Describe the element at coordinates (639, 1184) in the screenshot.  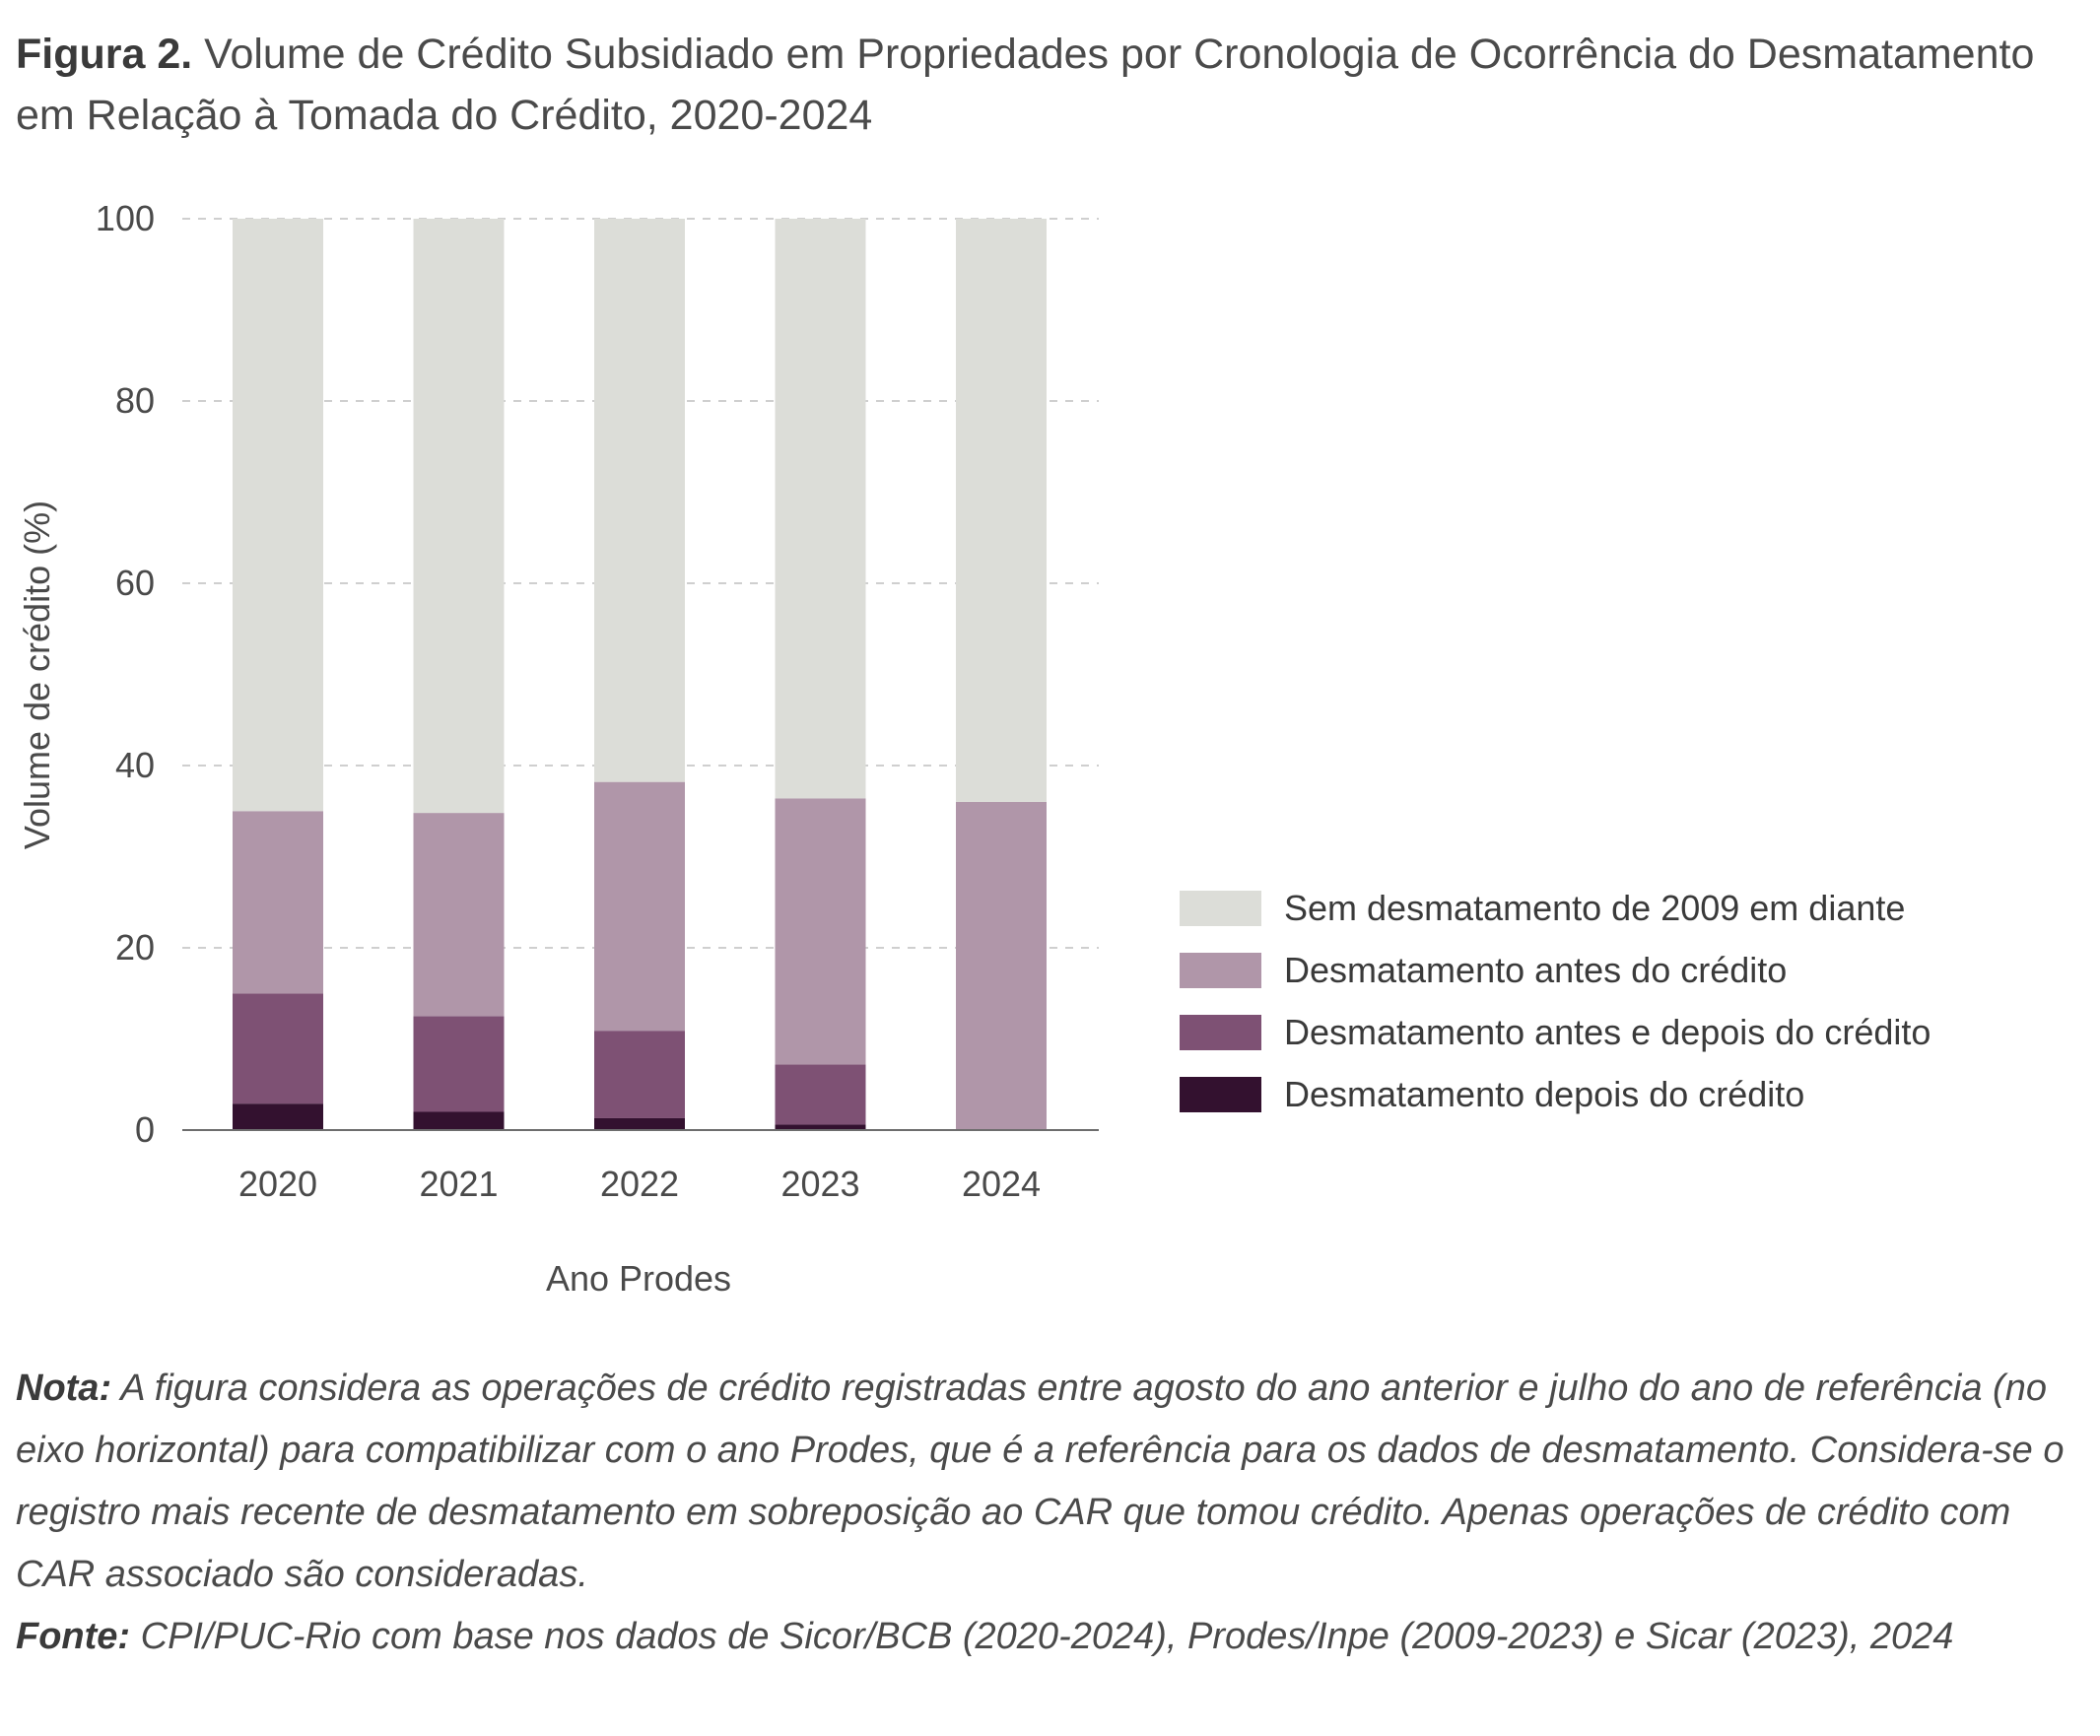
I see `x-tick-label: 2022` at that location.